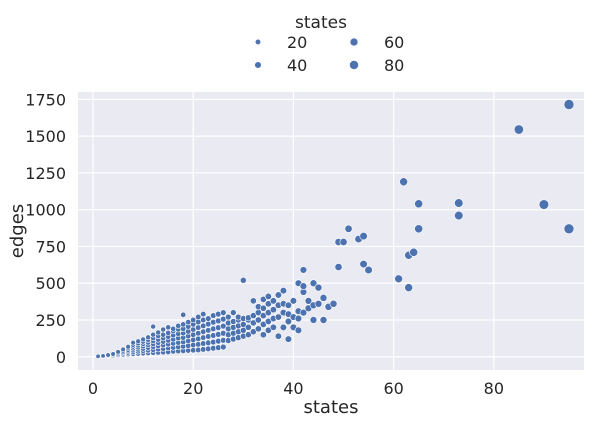 The width and height of the screenshot is (593, 422). I want to click on legend: states 20 40 60 80, so click(329, 44).